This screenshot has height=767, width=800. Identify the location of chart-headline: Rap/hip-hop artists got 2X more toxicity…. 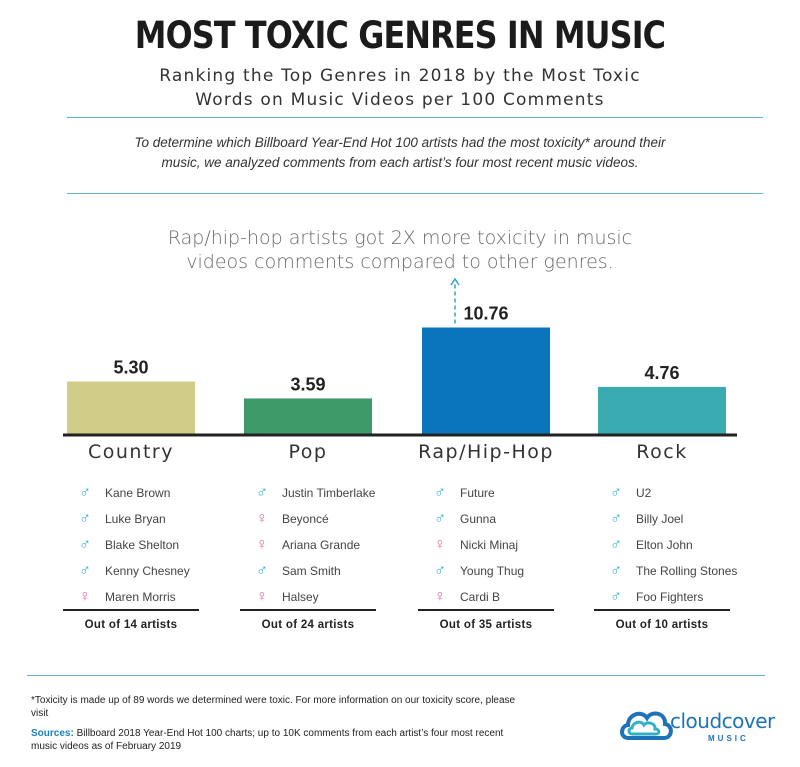
(400, 250).